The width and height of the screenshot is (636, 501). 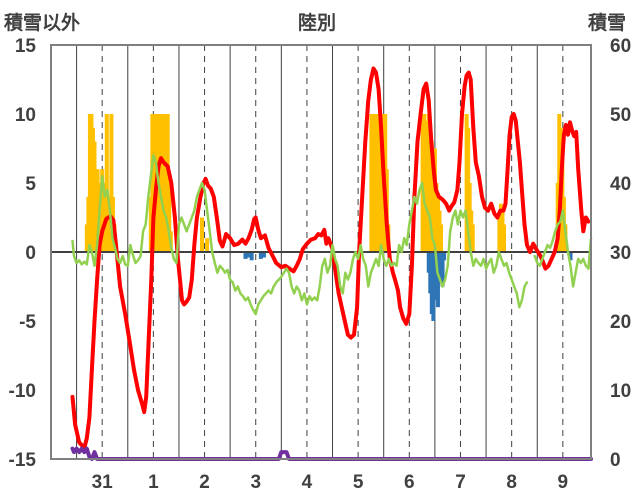 I want to click on y-left-tick-label: -5, so click(x=27, y=322).